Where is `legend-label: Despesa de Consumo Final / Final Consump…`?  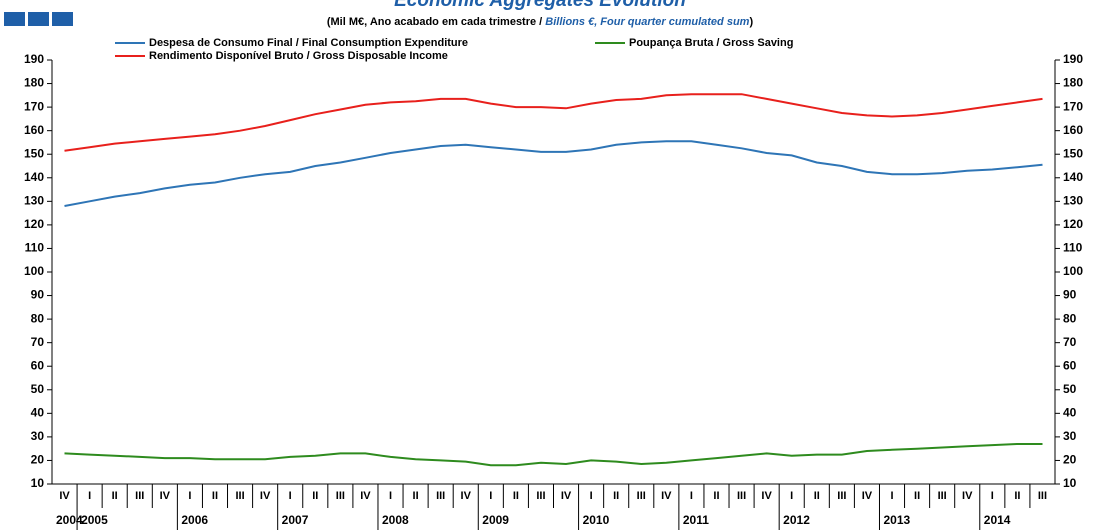 legend-label: Despesa de Consumo Final / Final Consump… is located at coordinates (308, 43).